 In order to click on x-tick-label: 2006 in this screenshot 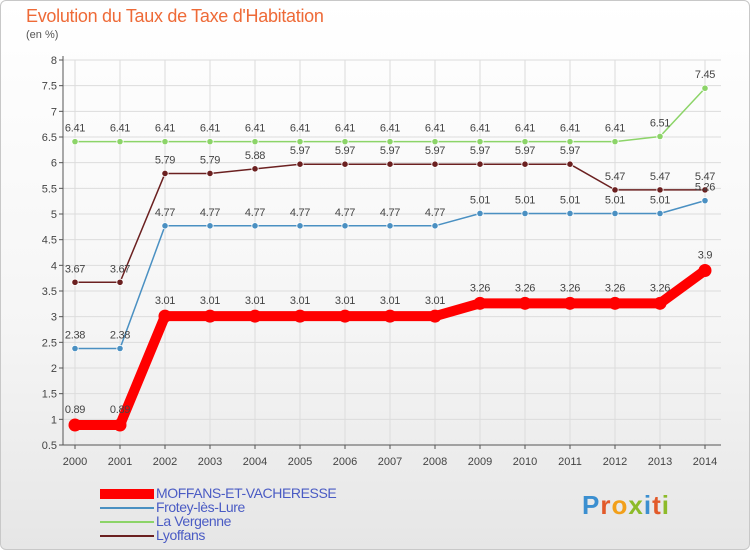, I will do `click(345, 462)`.